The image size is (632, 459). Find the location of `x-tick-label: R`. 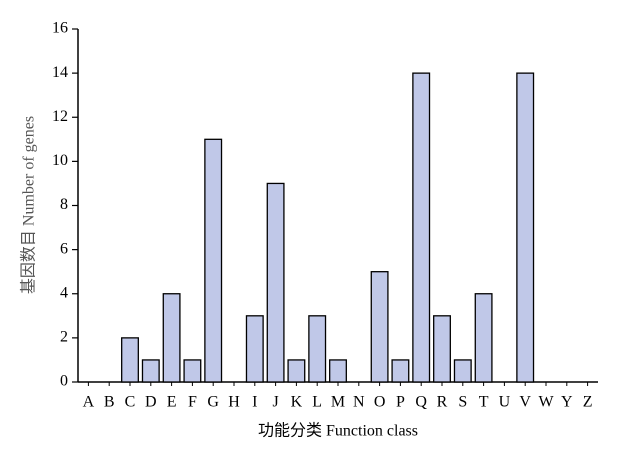

x-tick-label: R is located at coordinates (442, 402).